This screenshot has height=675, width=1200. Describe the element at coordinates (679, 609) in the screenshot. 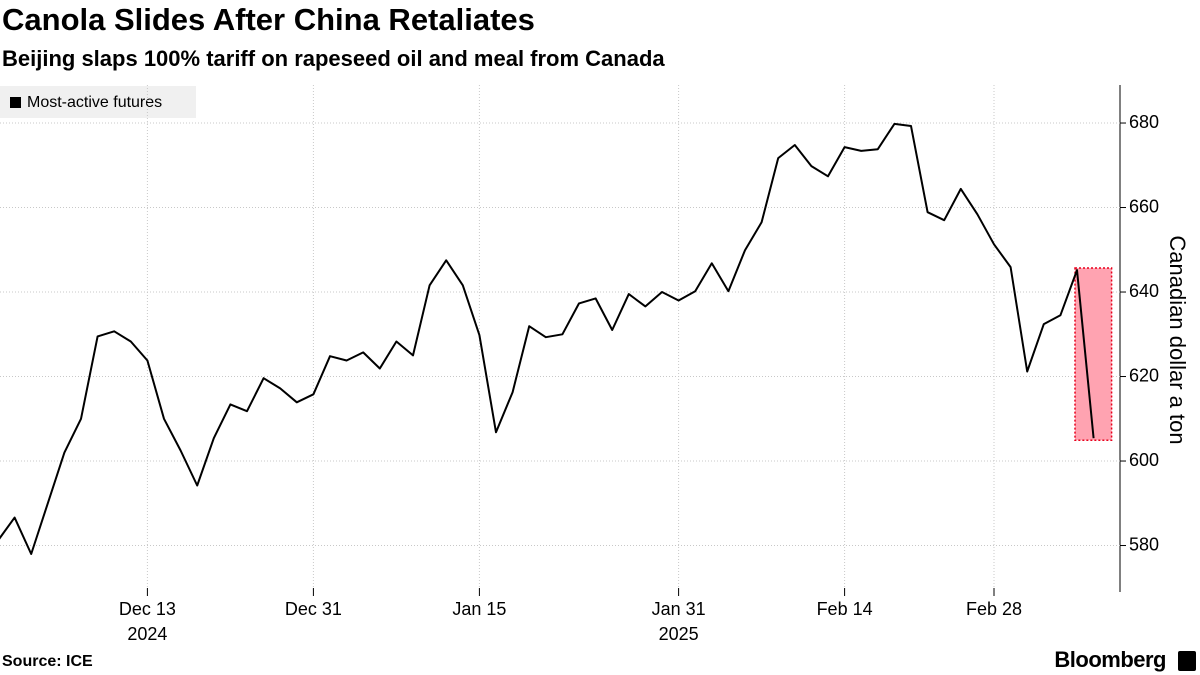

I see `x-tick-label: Jan 31` at that location.